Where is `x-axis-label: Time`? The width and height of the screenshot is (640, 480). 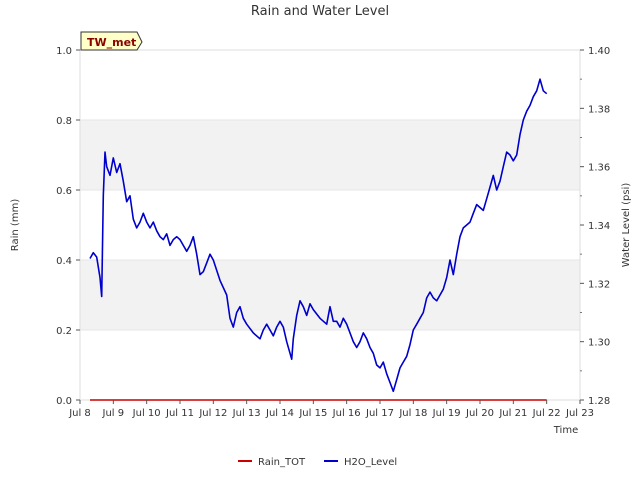 x-axis-label: Time is located at coordinates (565, 430).